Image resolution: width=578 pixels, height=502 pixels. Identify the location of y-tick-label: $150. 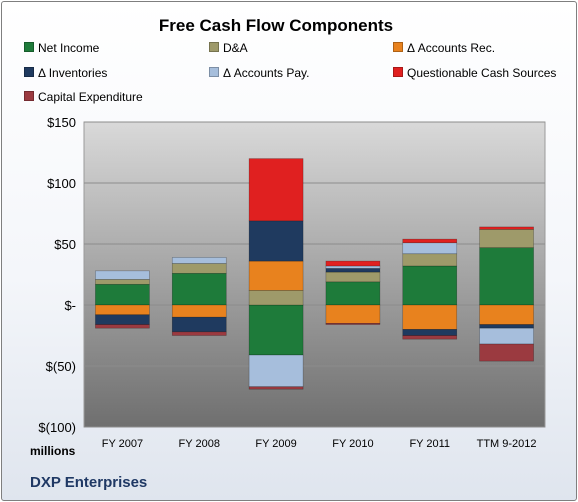
(61, 122).